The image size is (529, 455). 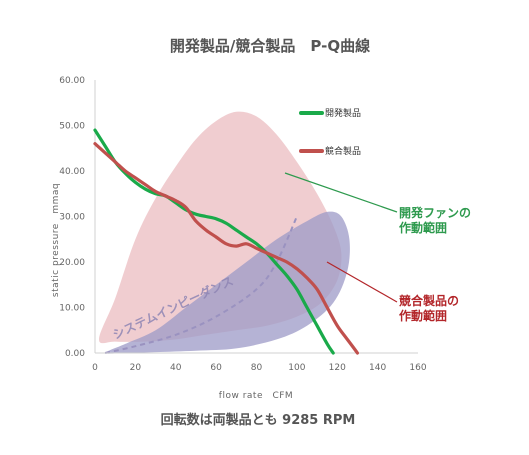 I want to click on x-tick-label: 60, so click(x=216, y=368).